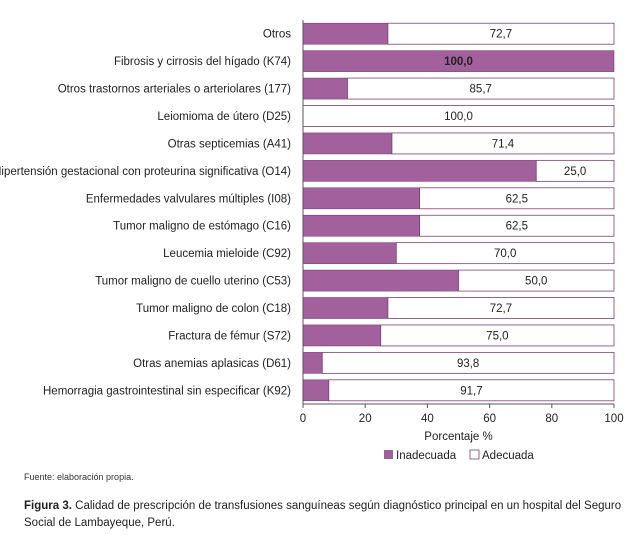 The width and height of the screenshot is (634, 535). What do you see at coordinates (193, 282) in the screenshot?
I see `category-label: Tumor maligno de cuello uterino (C53)` at bounding box center [193, 282].